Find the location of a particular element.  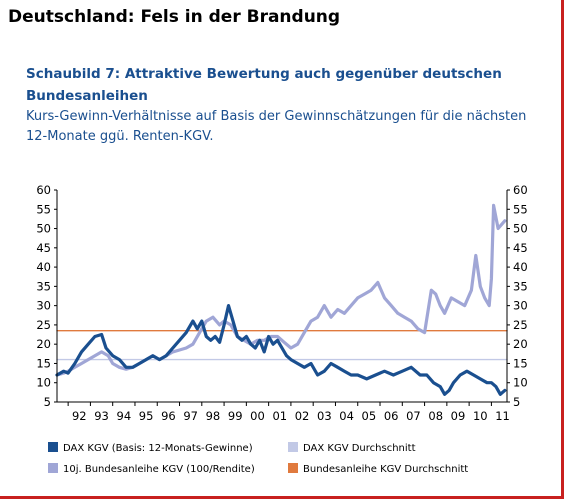

y-tick-label-right: 25 is located at coordinates (520, 325).